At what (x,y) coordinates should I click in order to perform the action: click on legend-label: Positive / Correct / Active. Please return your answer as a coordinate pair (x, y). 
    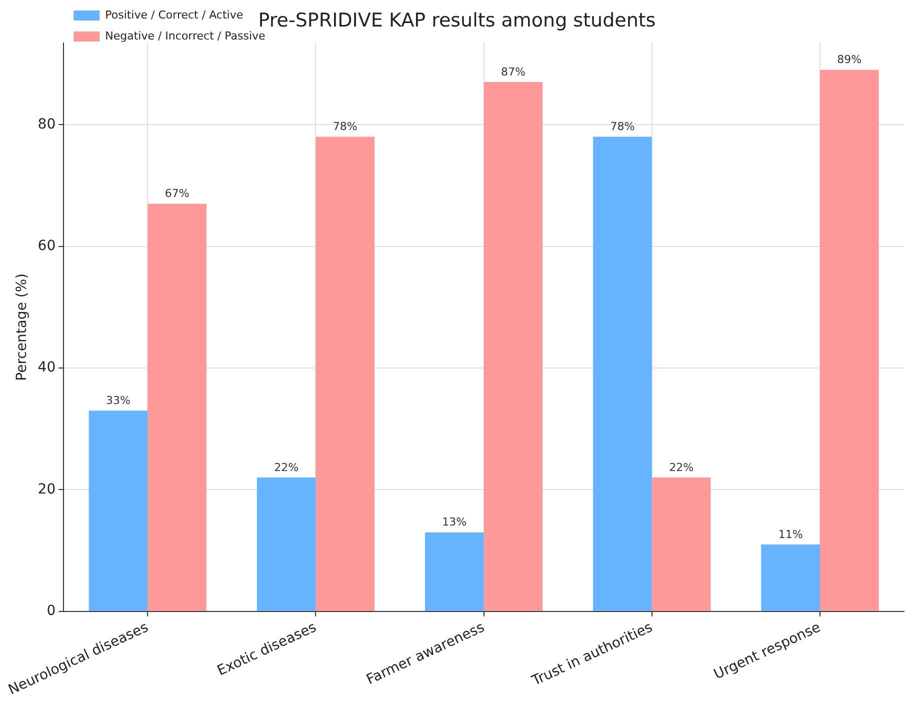
    Looking at the image, I should click on (174, 15).